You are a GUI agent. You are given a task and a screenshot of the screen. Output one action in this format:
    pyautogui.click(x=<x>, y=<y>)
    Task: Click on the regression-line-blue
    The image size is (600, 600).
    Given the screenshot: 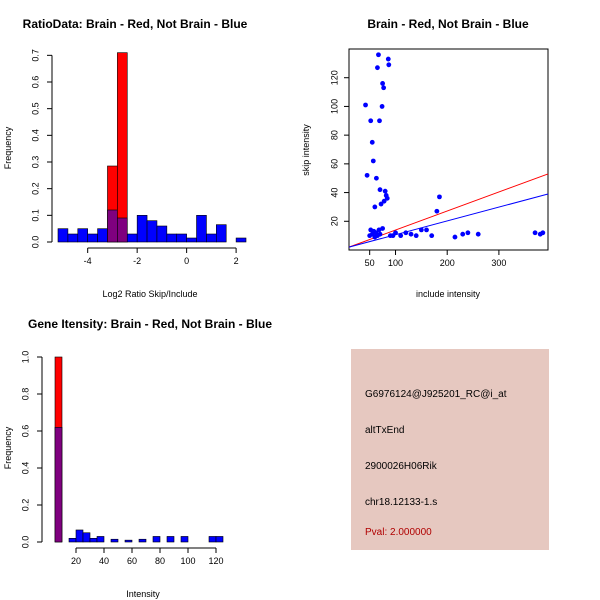 What is the action you would take?
    pyautogui.click(x=448, y=220)
    